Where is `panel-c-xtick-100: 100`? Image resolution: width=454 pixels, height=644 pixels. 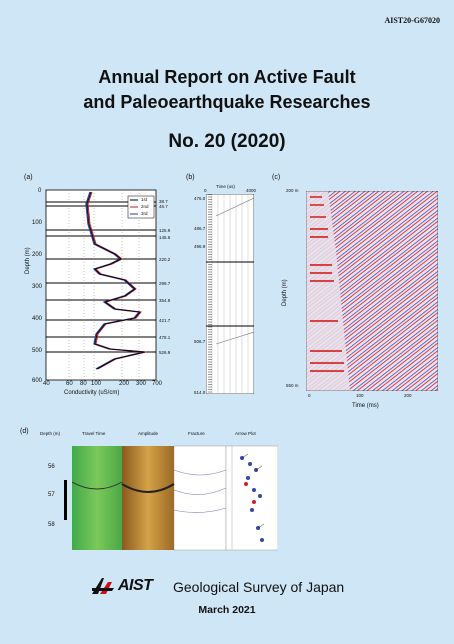 panel-c-xtick-100: 100 is located at coordinates (360, 395).